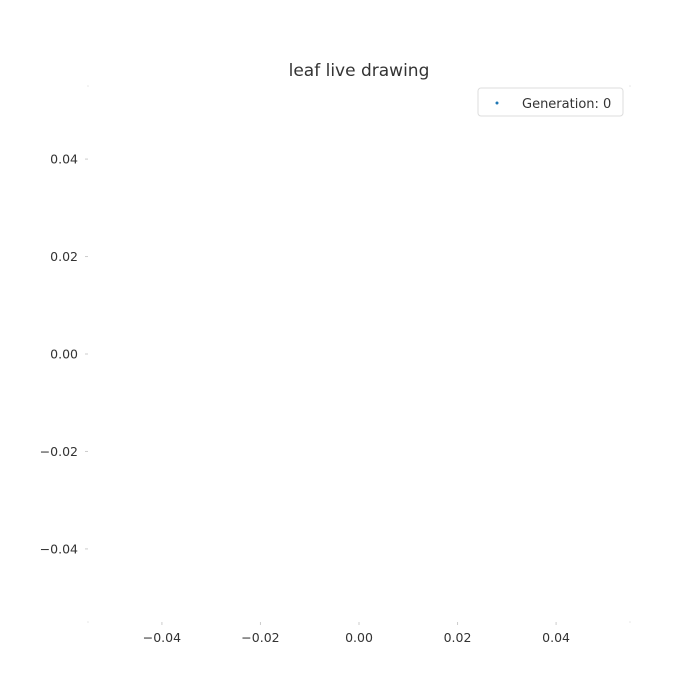  What do you see at coordinates (359, 637) in the screenshot?
I see `x-tick-label: 0.00` at bounding box center [359, 637].